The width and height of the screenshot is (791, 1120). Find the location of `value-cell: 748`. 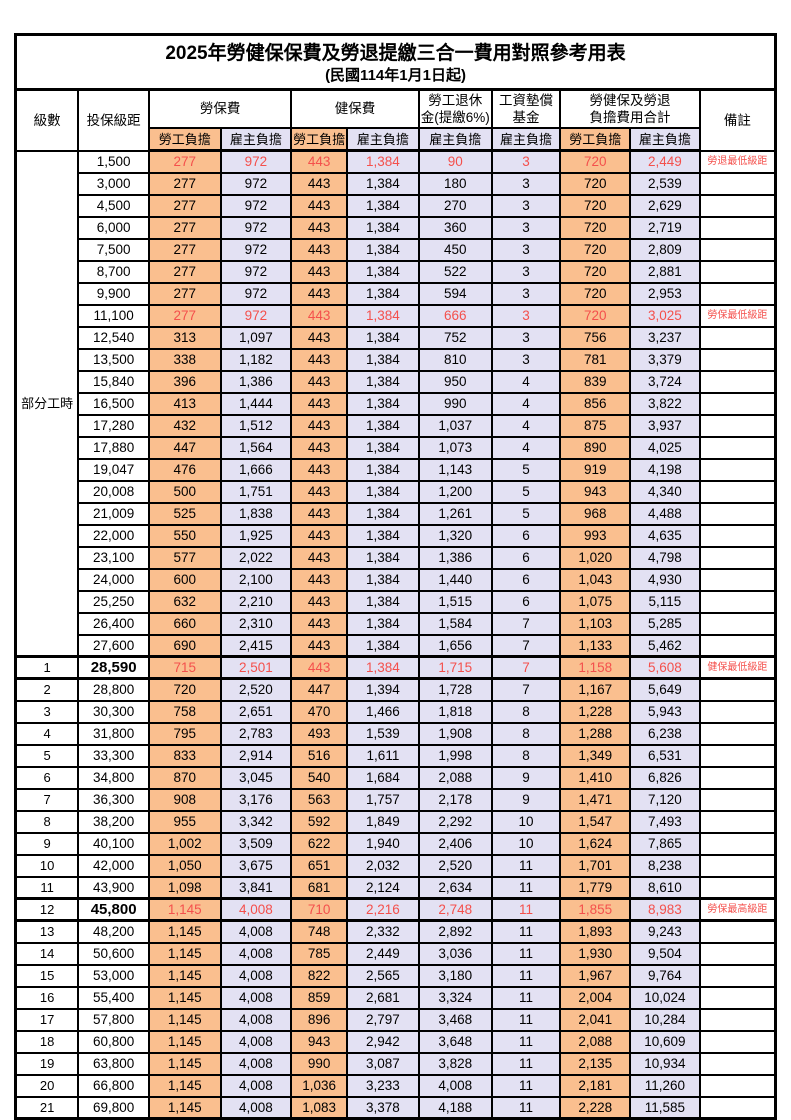

value-cell: 748 is located at coordinates (319, 931).